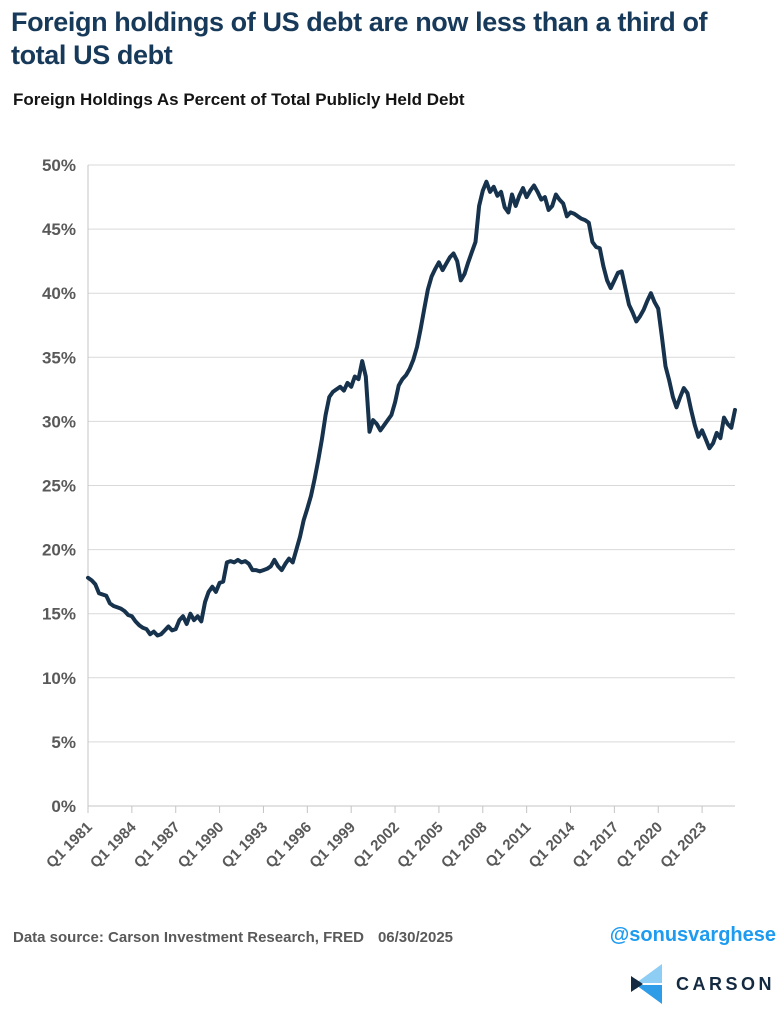  I want to click on y-axis-tick-label: 50%, so click(59, 165).